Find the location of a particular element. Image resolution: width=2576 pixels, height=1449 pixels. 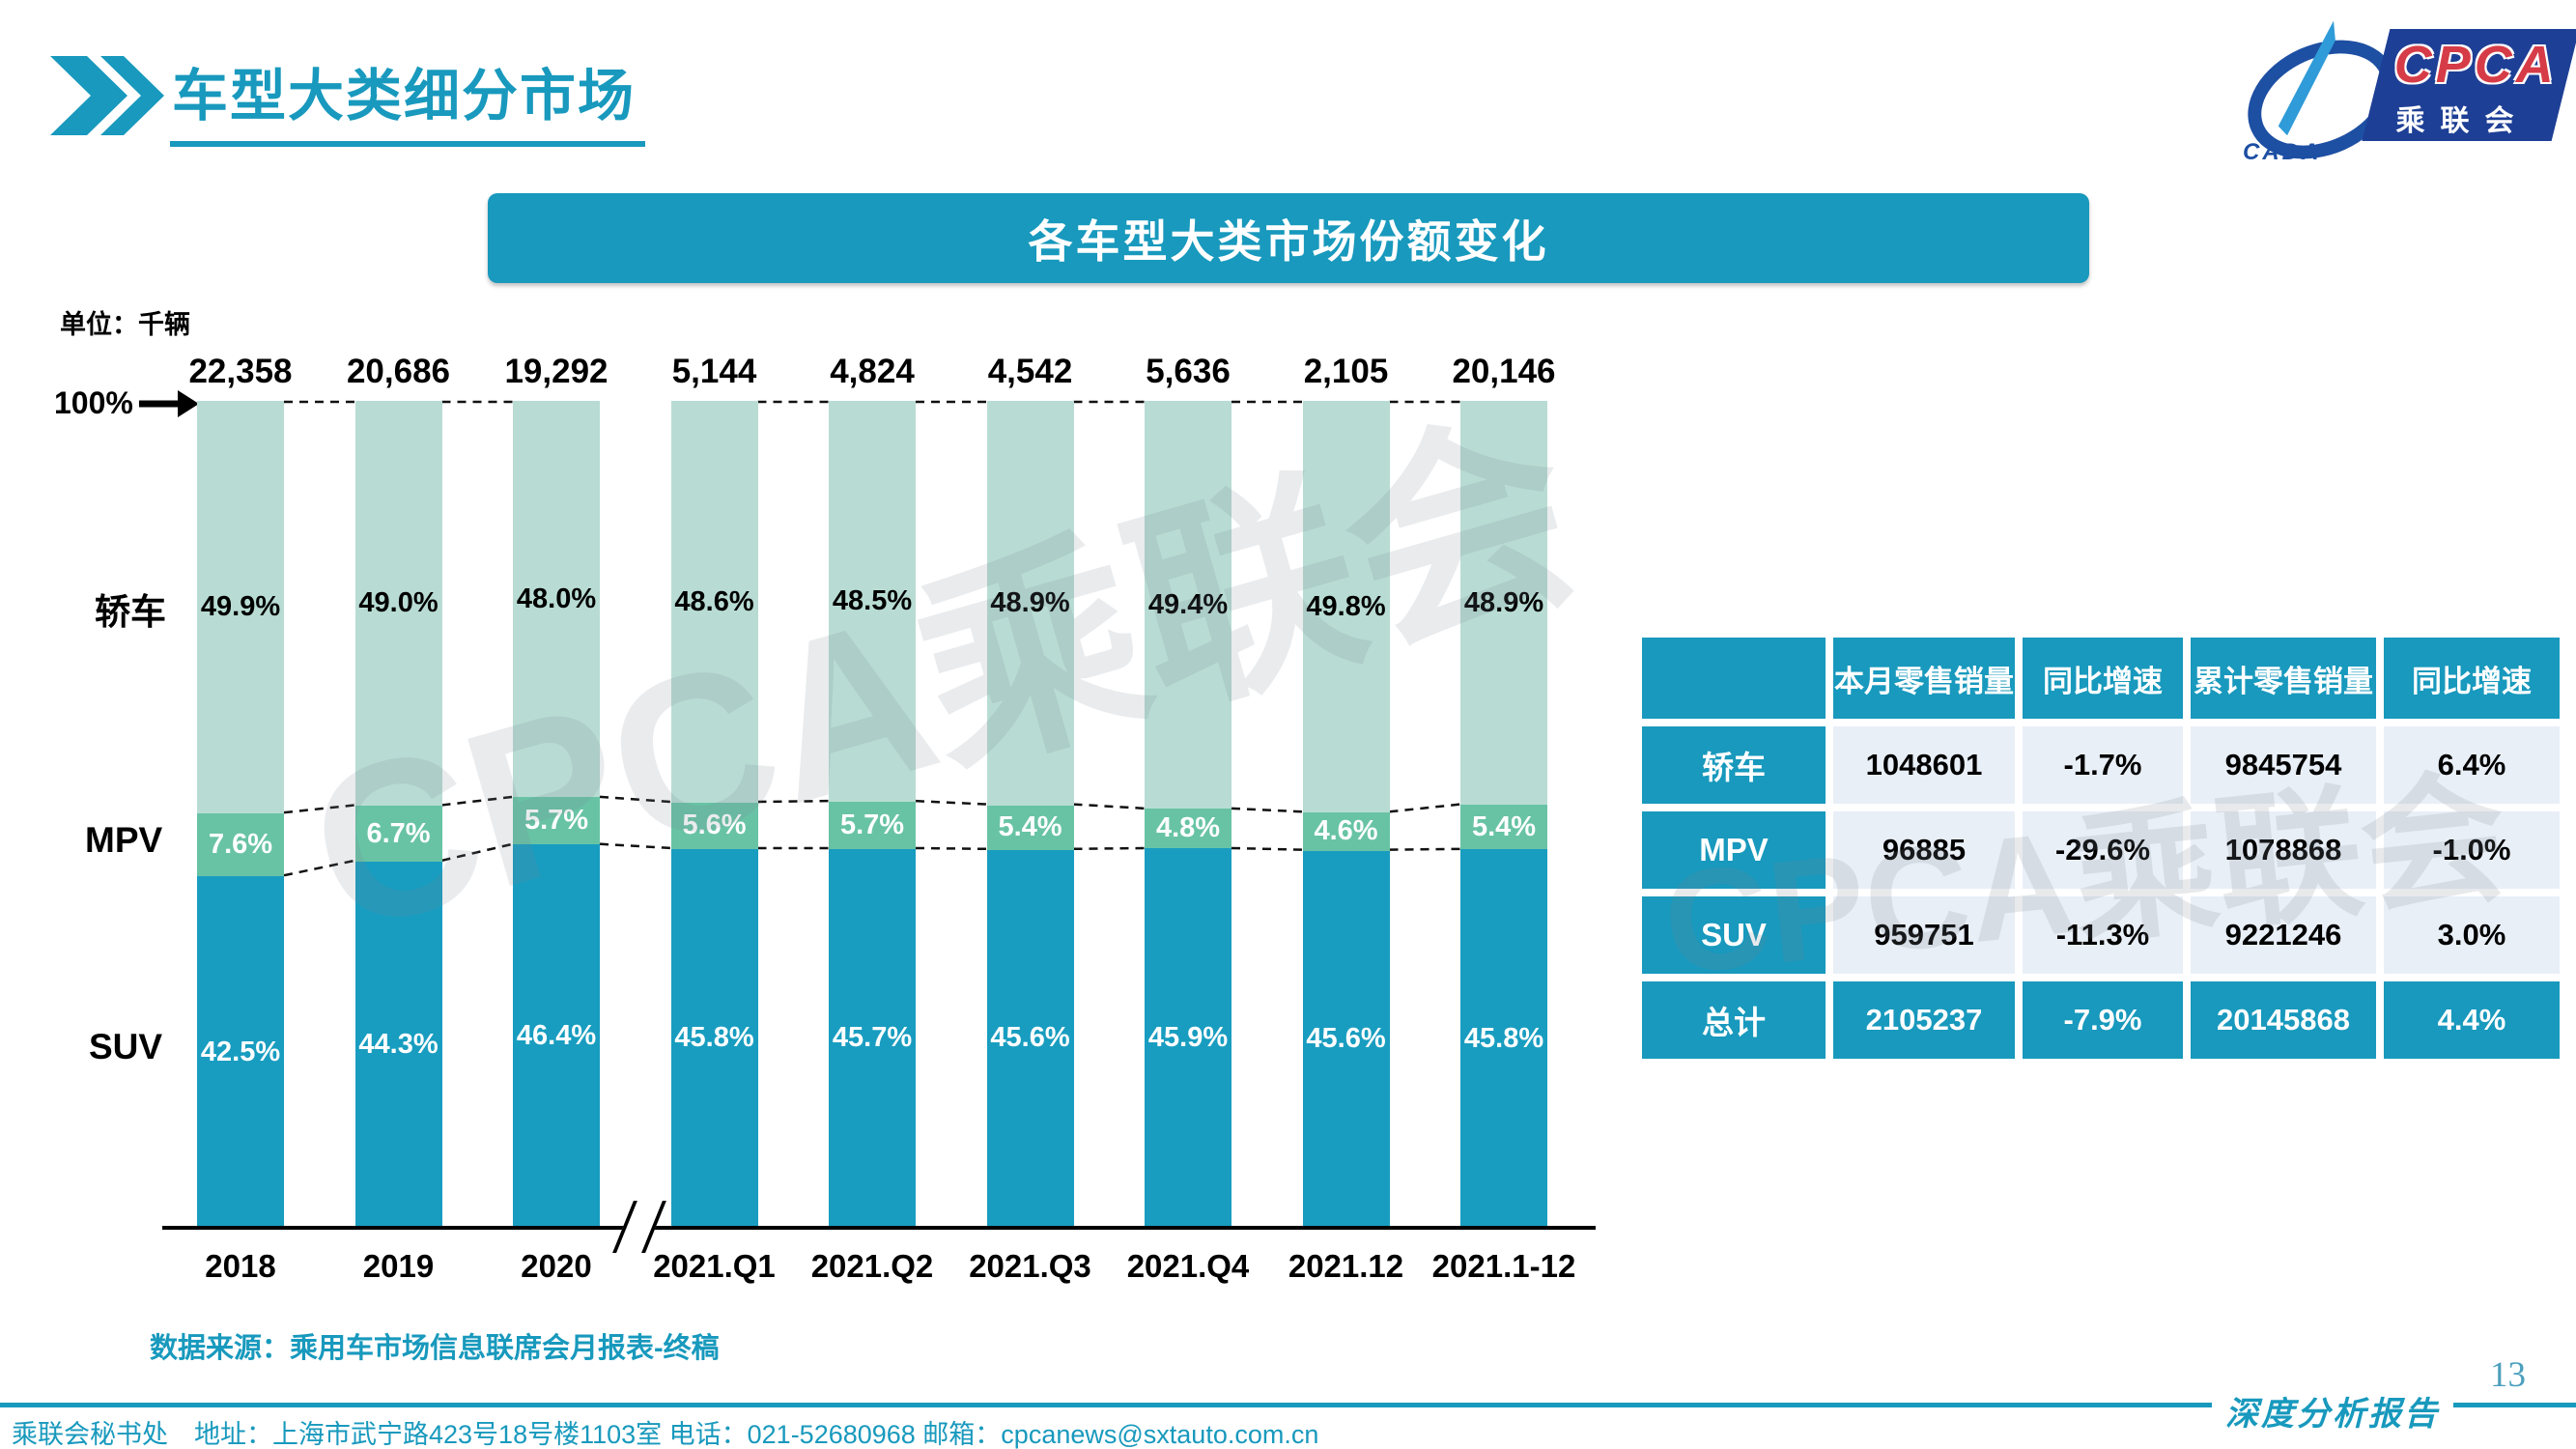

bar-2021.12: 2,105 49.8% 4.6% 45.6% is located at coordinates (1346, 790).